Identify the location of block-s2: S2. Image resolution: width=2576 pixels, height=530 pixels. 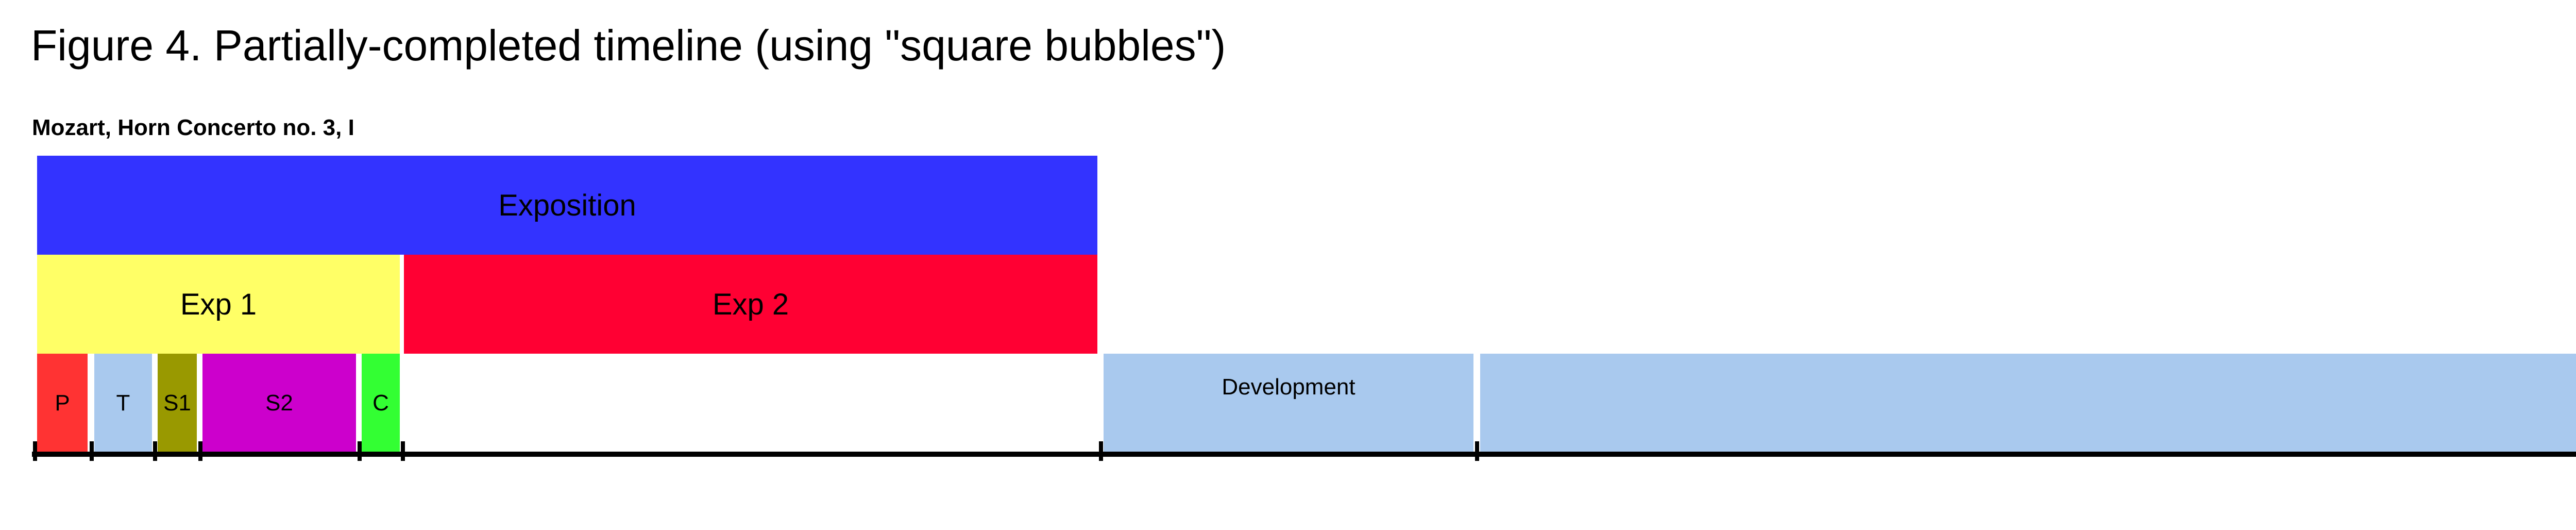
(279, 403).